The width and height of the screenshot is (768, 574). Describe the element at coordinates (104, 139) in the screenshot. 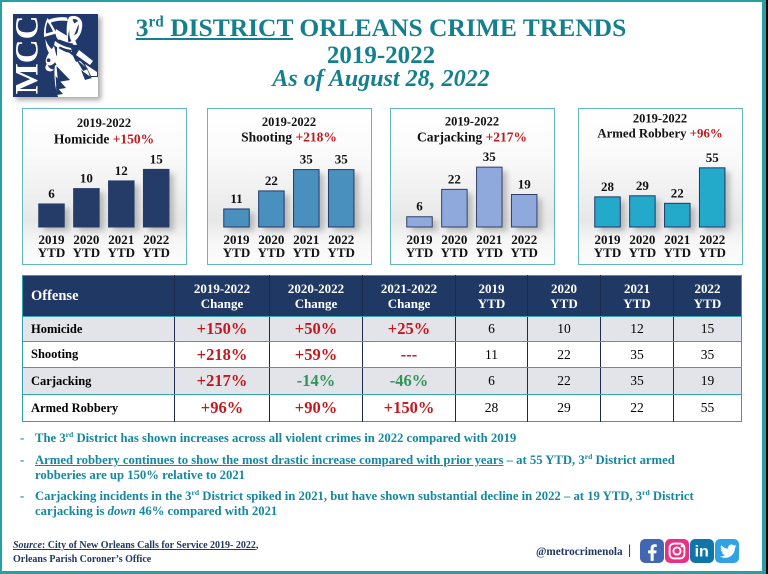

I see `svg-text: Homicide +150%` at that location.